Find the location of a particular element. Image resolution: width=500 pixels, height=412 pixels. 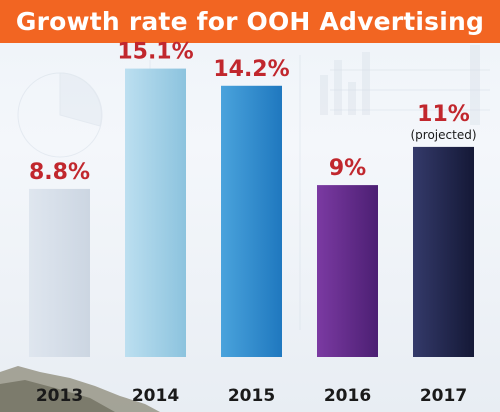

bar-2014 is located at coordinates (155, 212).